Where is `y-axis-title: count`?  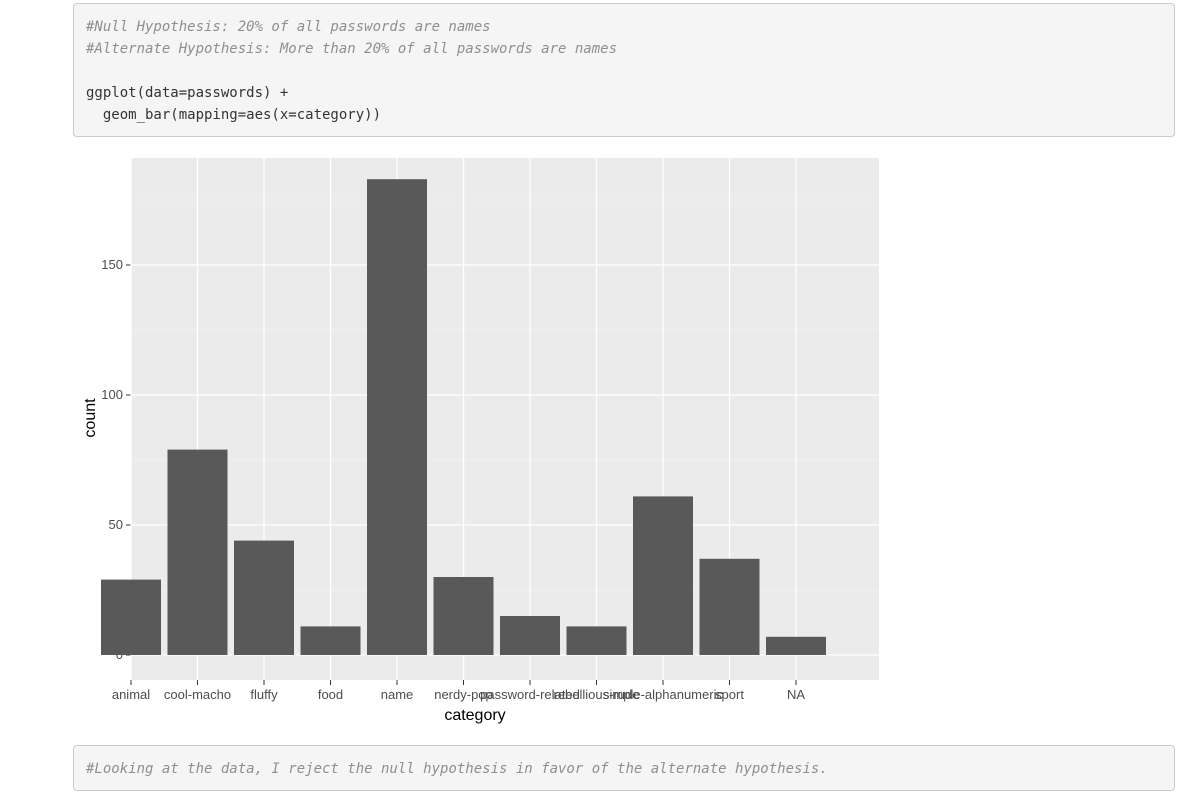 y-axis-title: count is located at coordinates (90, 418).